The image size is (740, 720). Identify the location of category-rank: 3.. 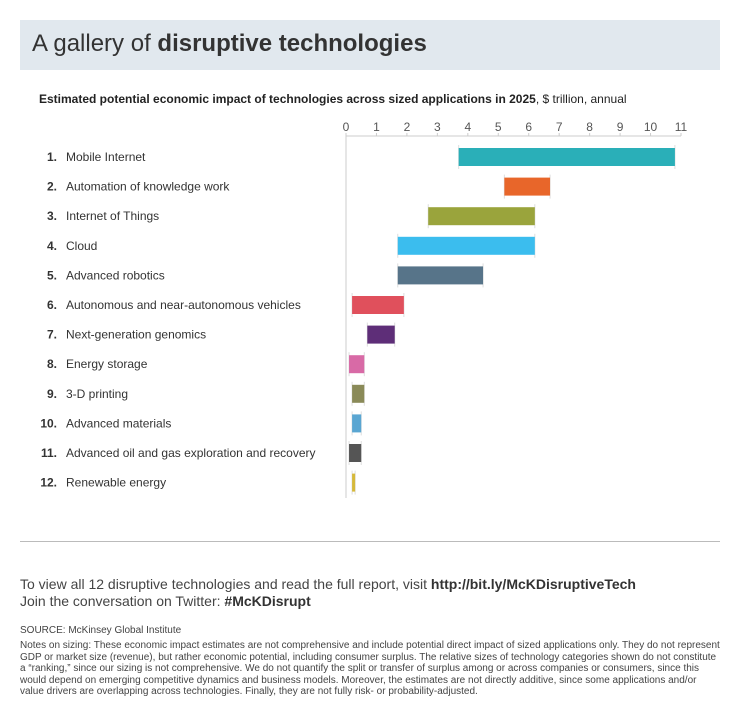
(52, 216).